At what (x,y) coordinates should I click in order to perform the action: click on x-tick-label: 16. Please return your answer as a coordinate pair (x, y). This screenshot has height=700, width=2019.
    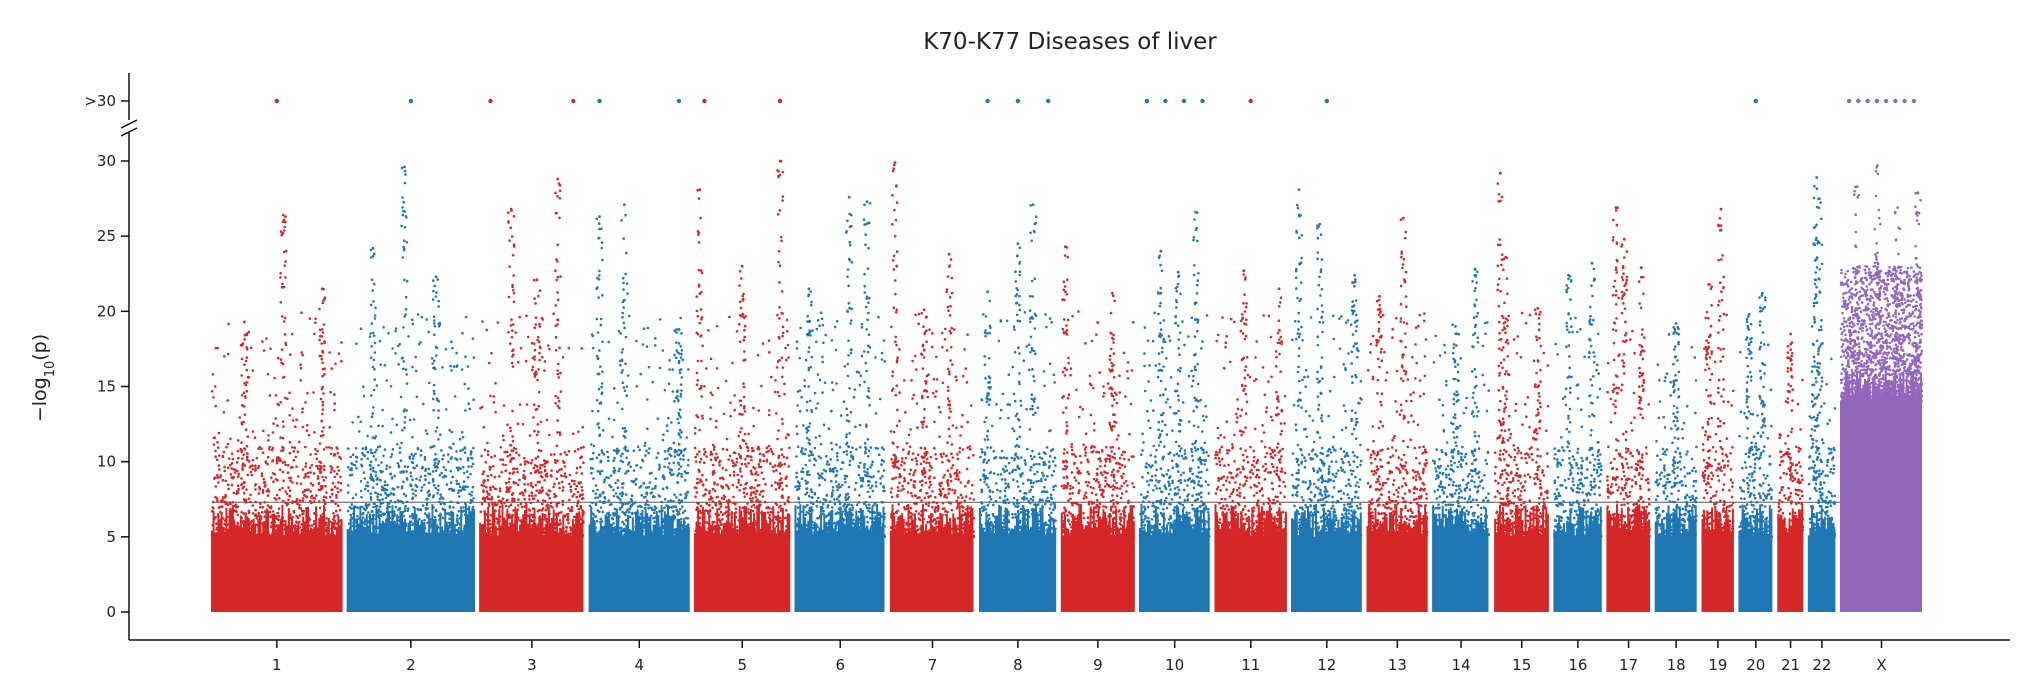
    Looking at the image, I should click on (1577, 665).